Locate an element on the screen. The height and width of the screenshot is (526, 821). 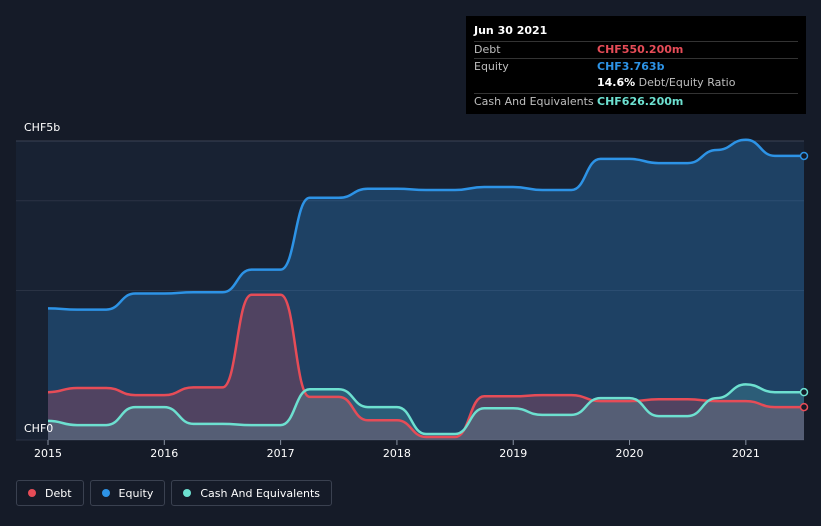
tooltip-debt-label: Debt is located at coordinates (487, 49).